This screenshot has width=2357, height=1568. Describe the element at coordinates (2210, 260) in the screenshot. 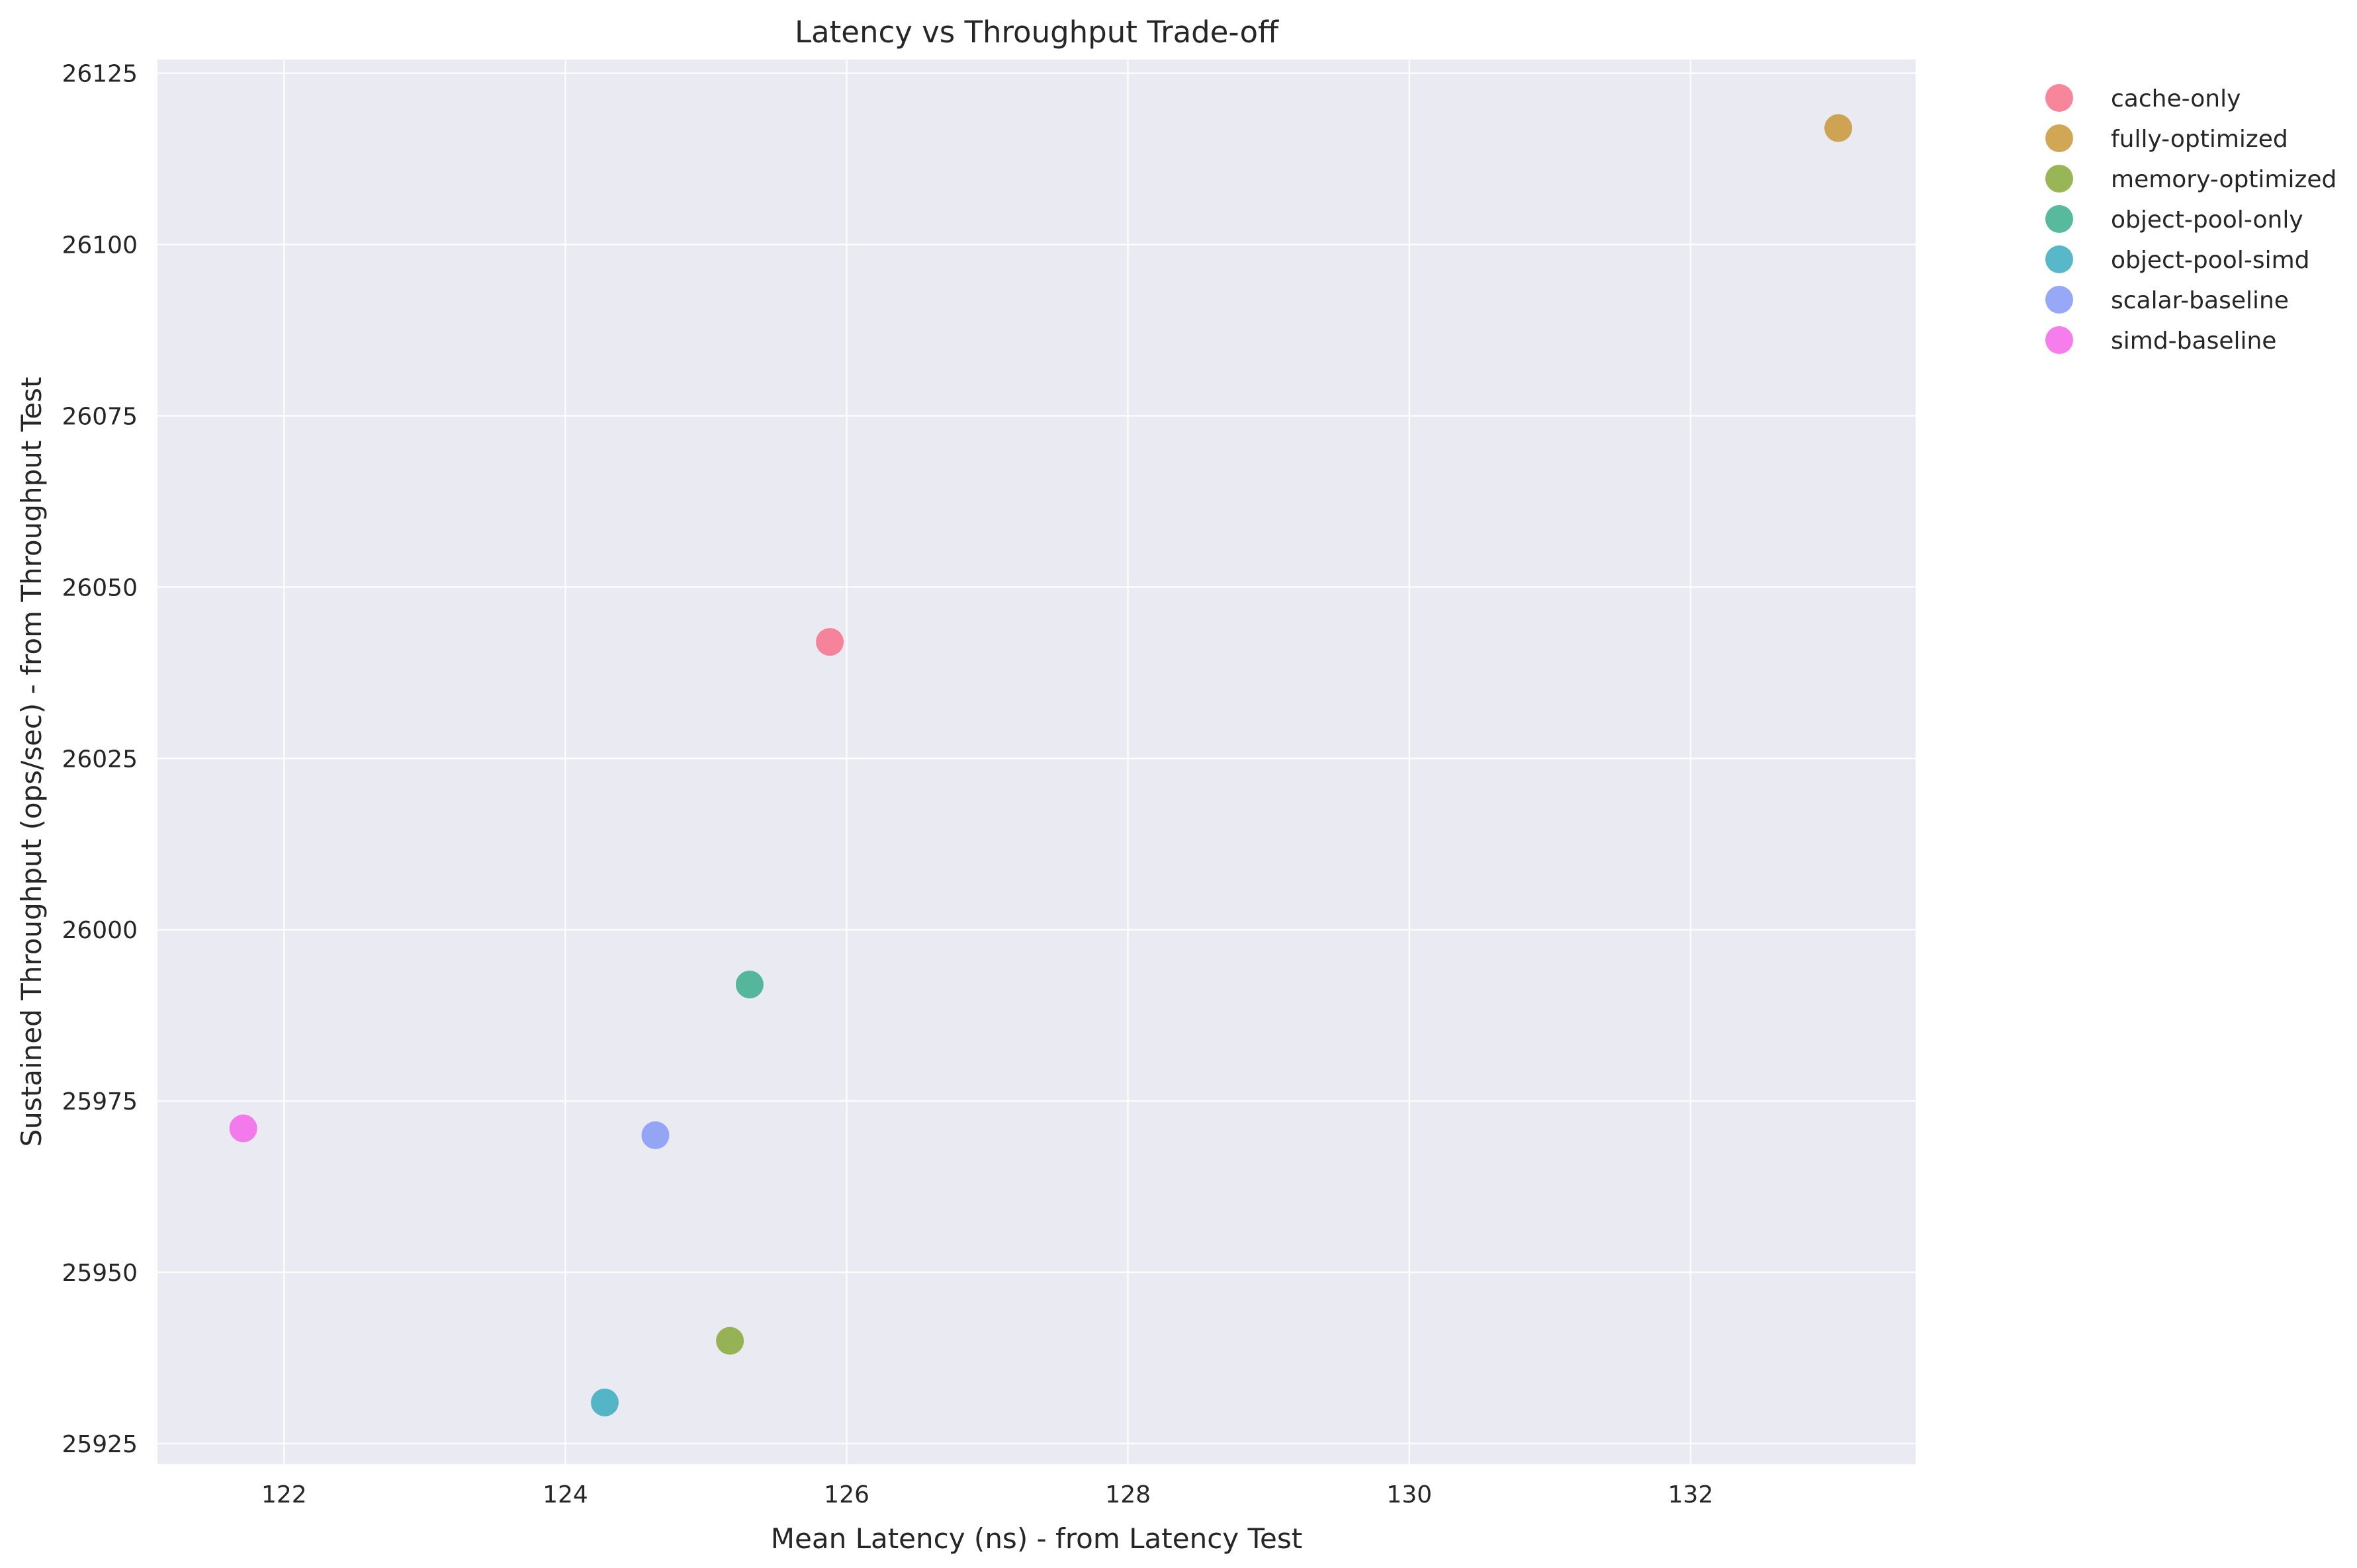

I see `legend-label: object-pool-simd` at that location.